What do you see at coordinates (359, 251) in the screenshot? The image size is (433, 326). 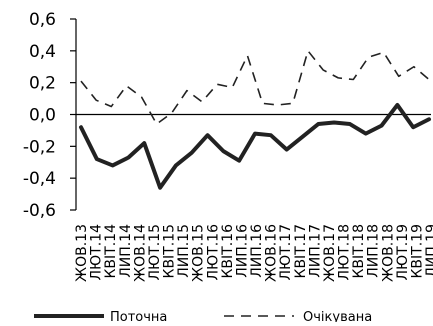 I see `x-tick-label: КВІТ.18` at bounding box center [359, 251].